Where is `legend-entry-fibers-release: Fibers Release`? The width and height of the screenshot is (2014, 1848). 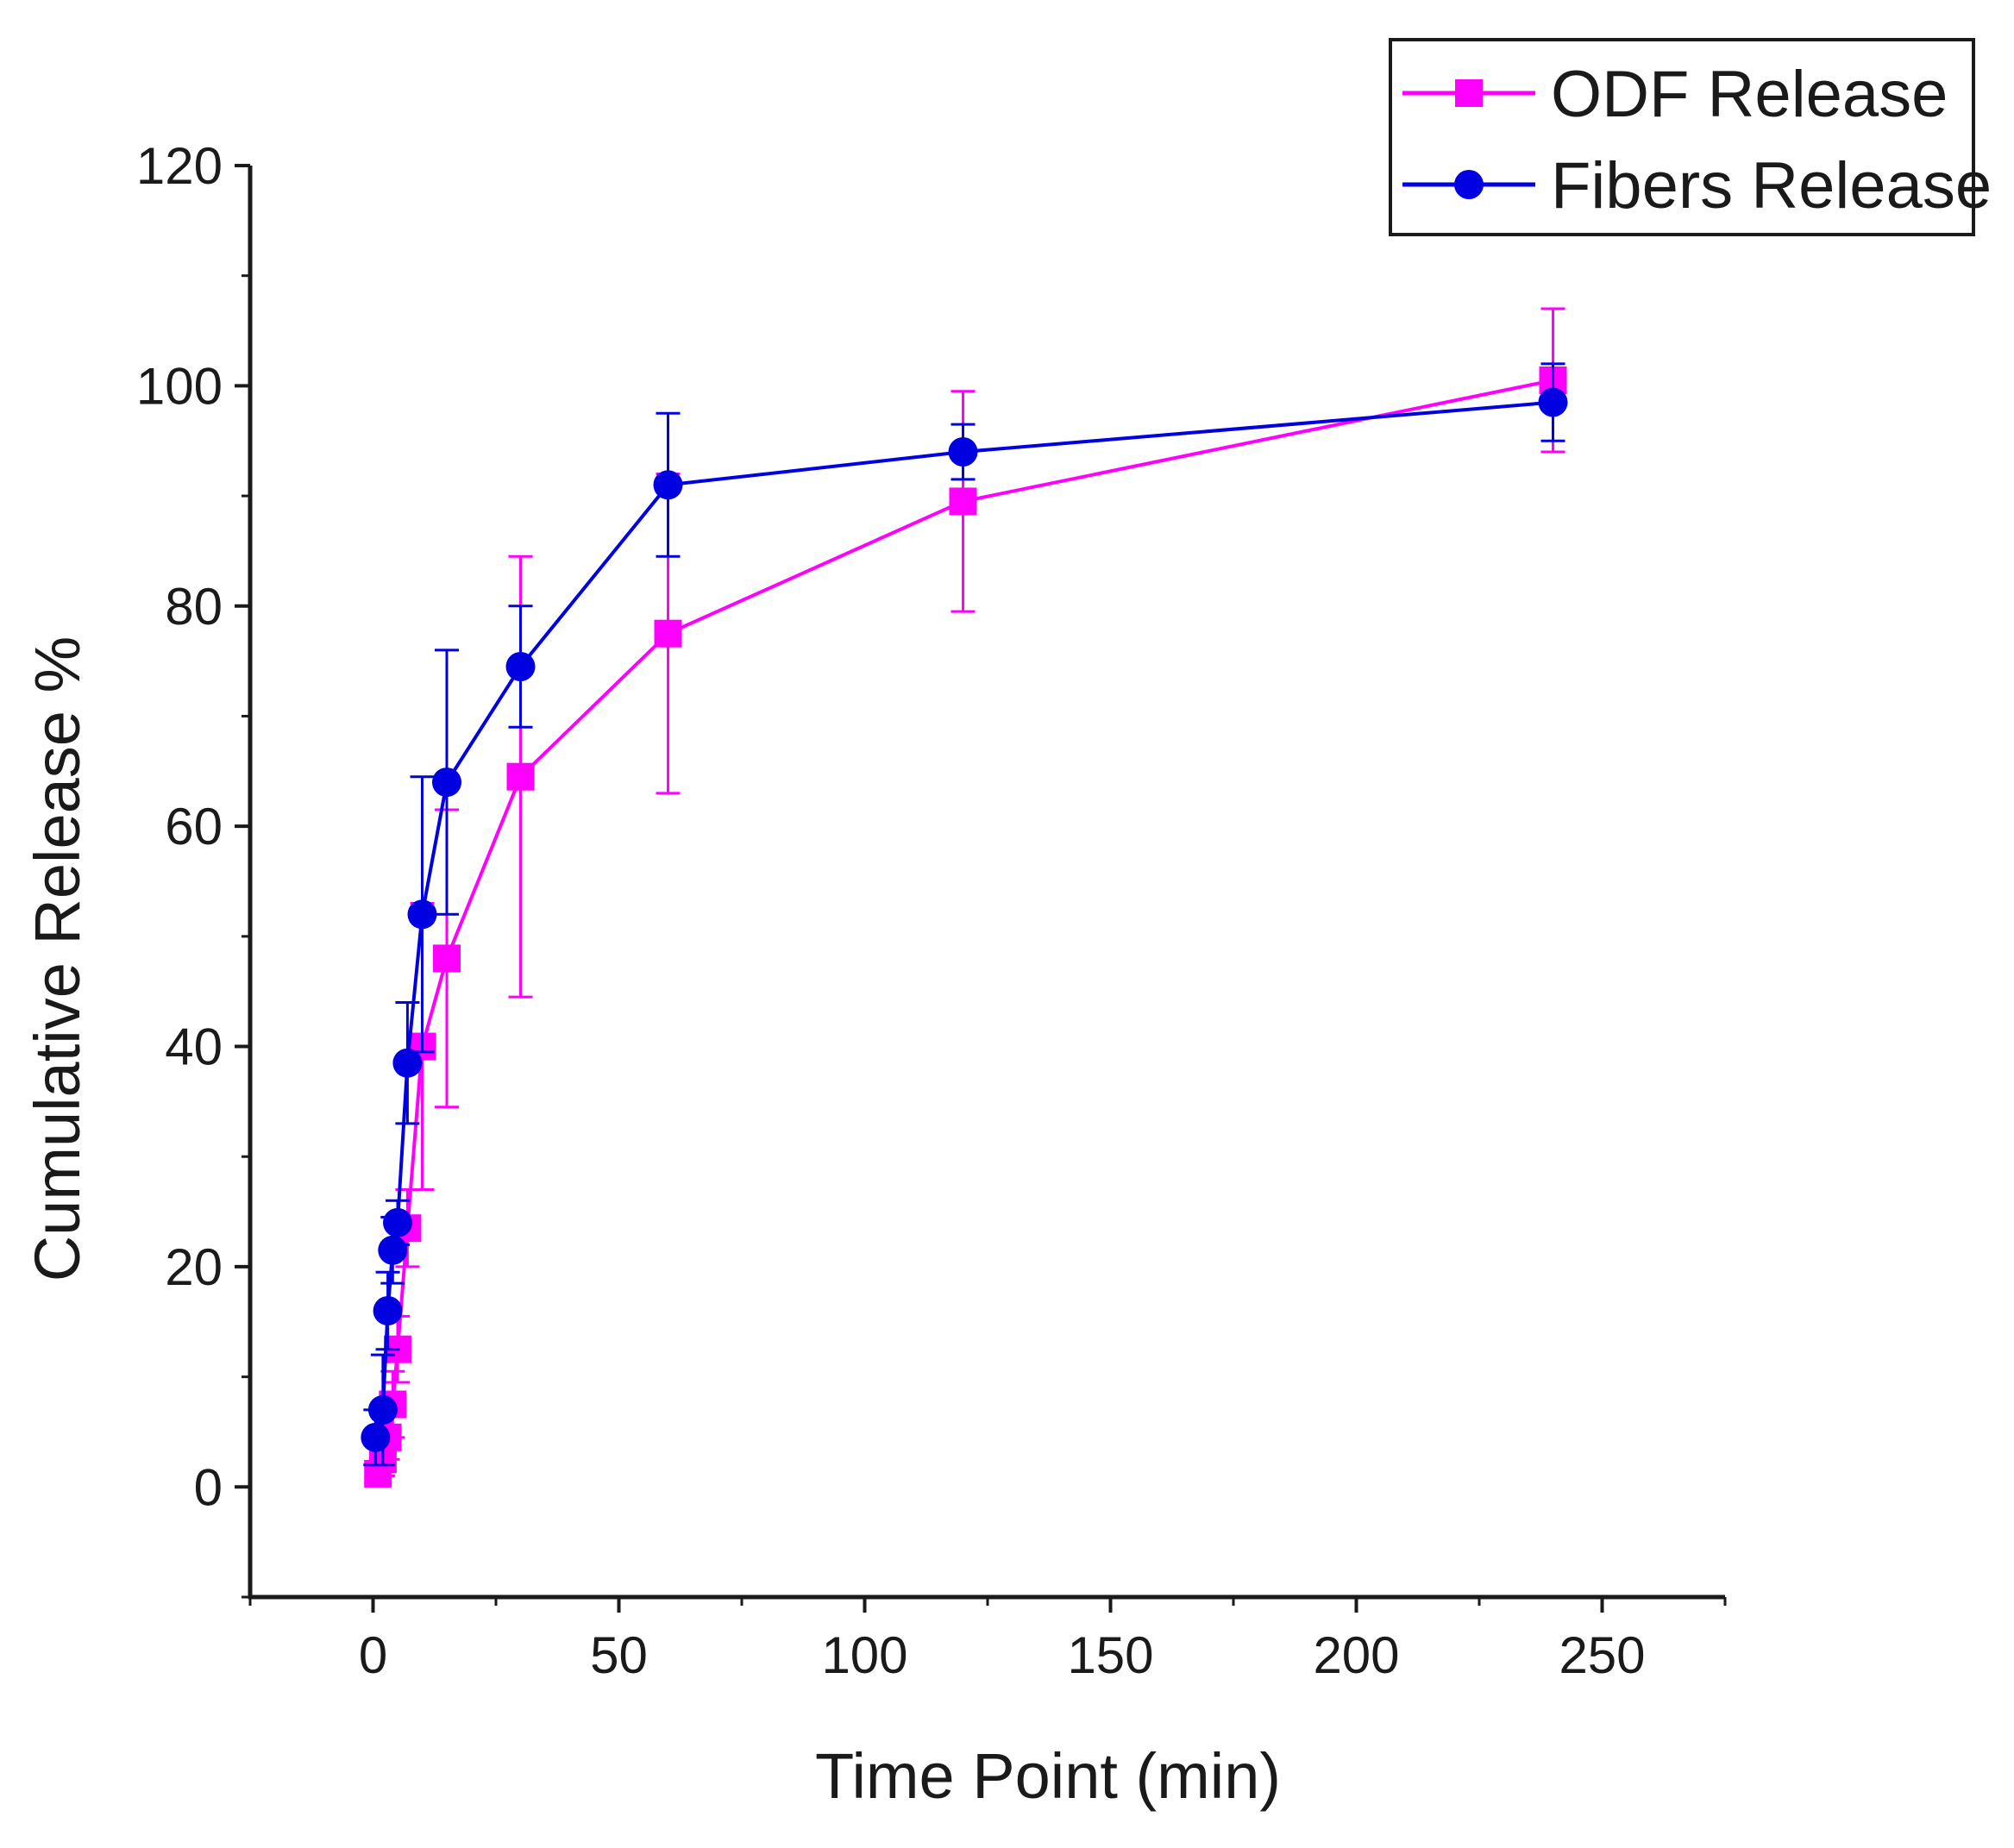 legend-entry-fibers-release: Fibers Release is located at coordinates (1697, 185).